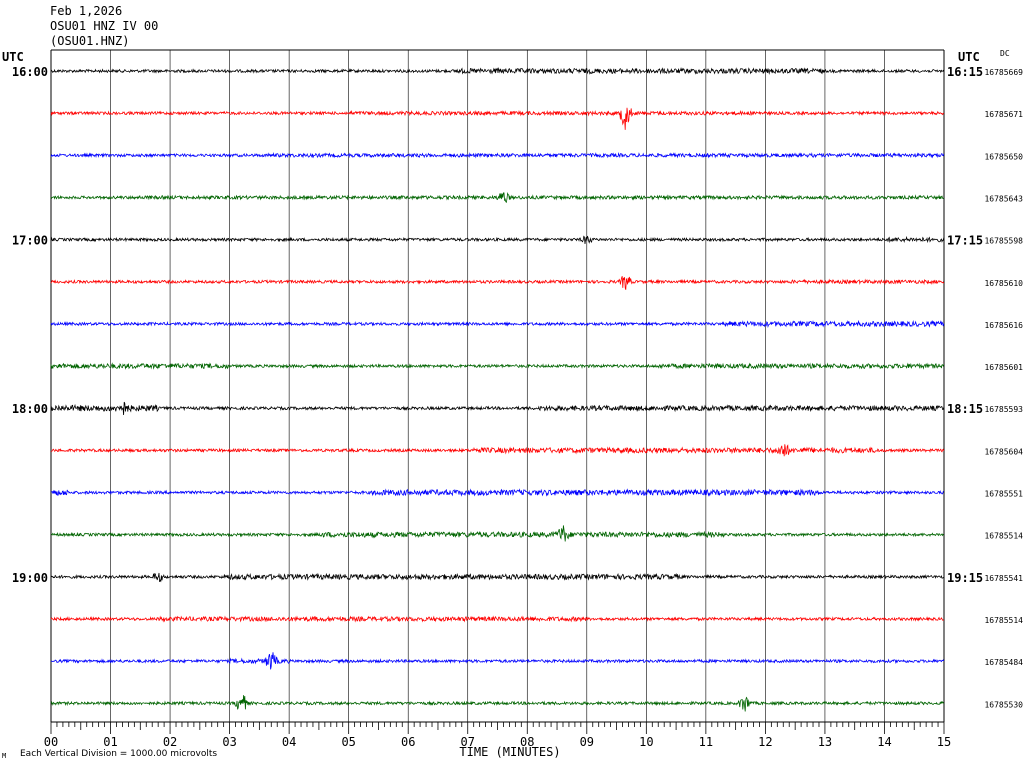 The height and width of the screenshot is (768, 1024). What do you see at coordinates (30, 578) in the screenshot?
I see `row-time-left: 19:00` at bounding box center [30, 578].